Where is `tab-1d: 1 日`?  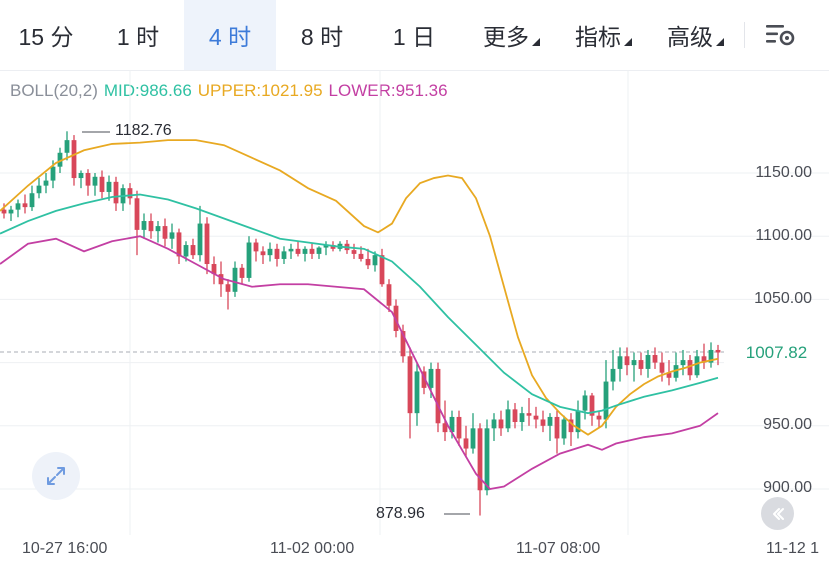 tab-1d: 1 日 is located at coordinates (414, 35).